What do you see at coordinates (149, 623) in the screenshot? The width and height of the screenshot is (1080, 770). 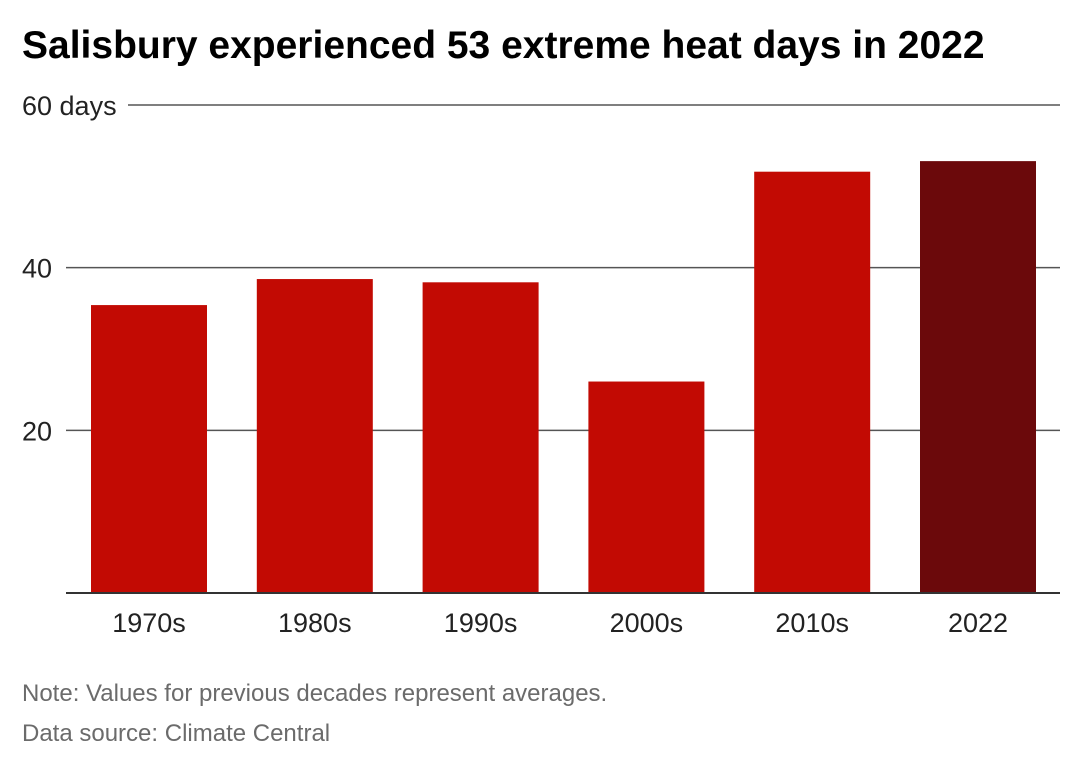 I see `x-tick-label: 1970s` at bounding box center [149, 623].